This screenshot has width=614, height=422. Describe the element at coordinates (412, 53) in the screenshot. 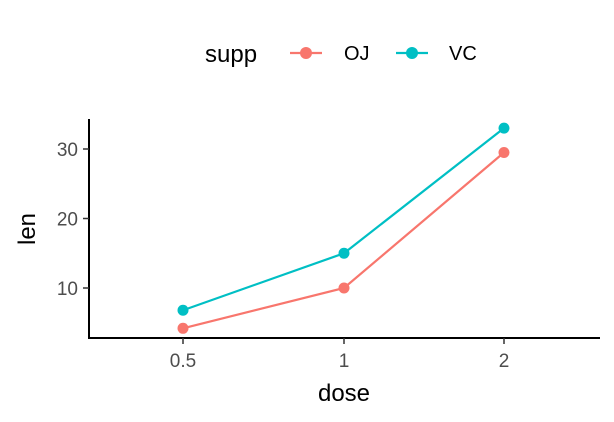

I see `legend-marker-vc` at that location.